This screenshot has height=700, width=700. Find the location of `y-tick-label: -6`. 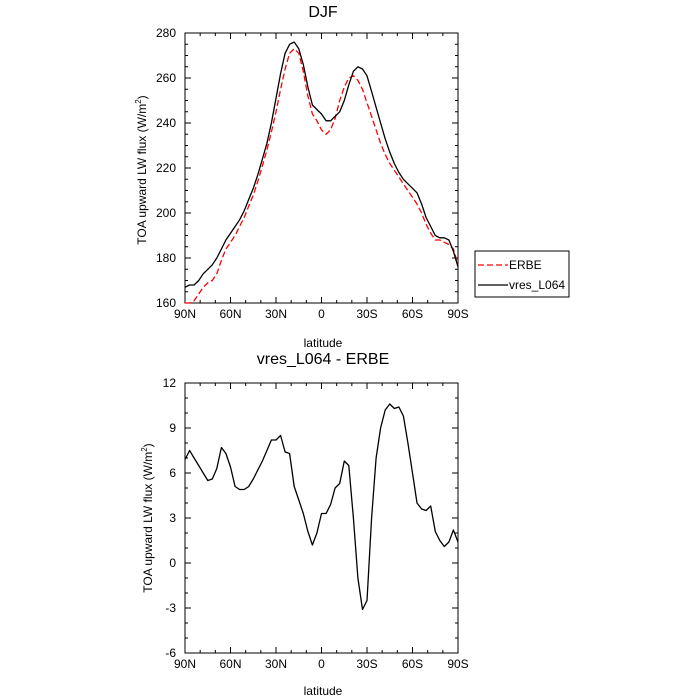

y-tick-label: -6 is located at coordinates (170, 653).